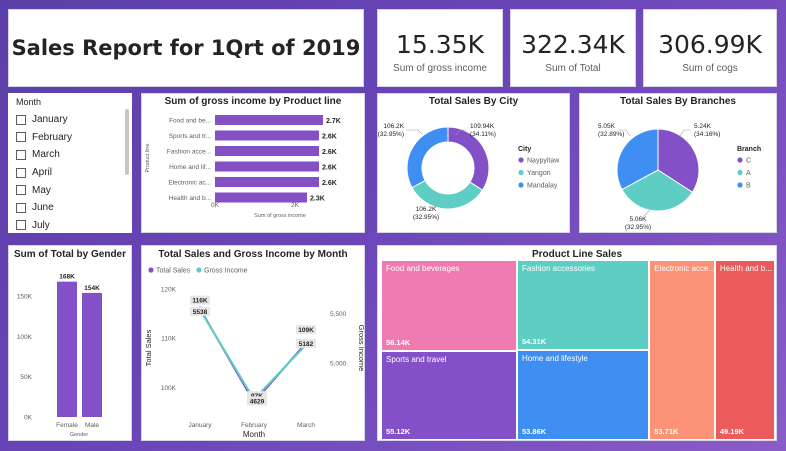 The height and width of the screenshot is (451, 786). I want to click on kpi-card-gross-income: 15.35K Sum of gross income, so click(440, 48).